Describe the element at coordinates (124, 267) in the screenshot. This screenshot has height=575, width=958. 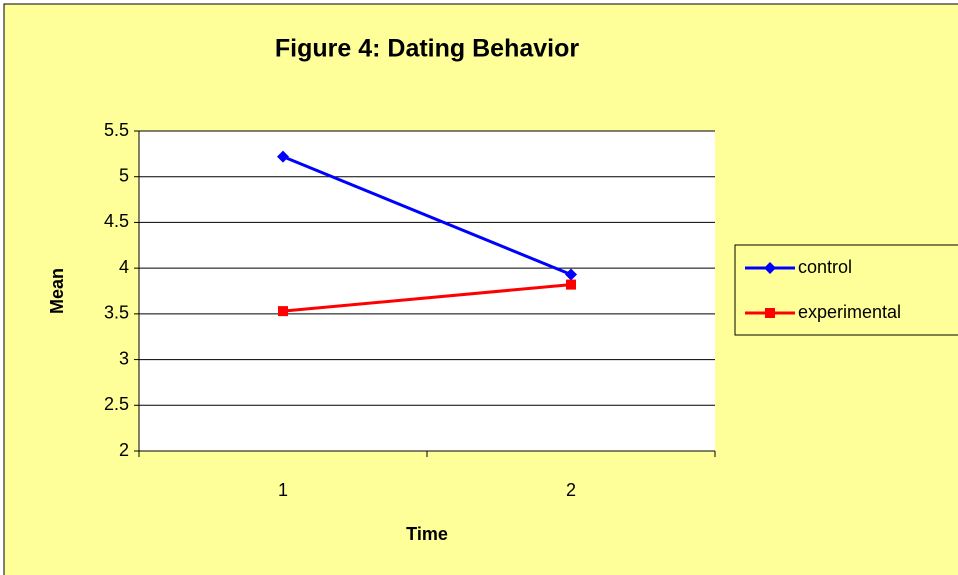
I see `y-tick-label: 4` at that location.